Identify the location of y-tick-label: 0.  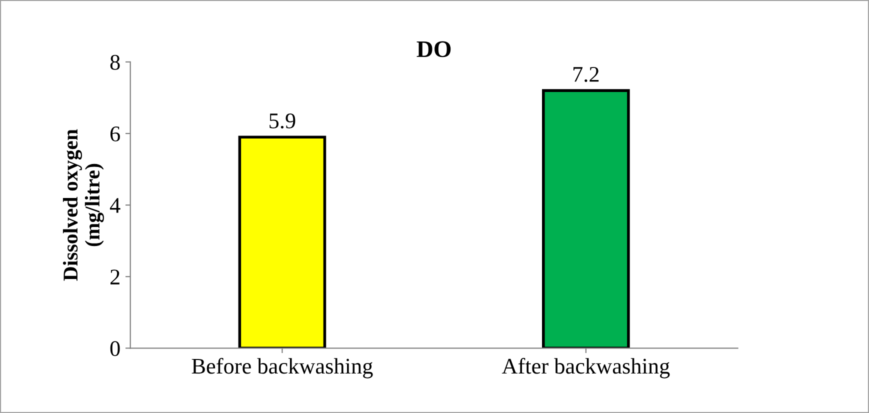
(115, 348).